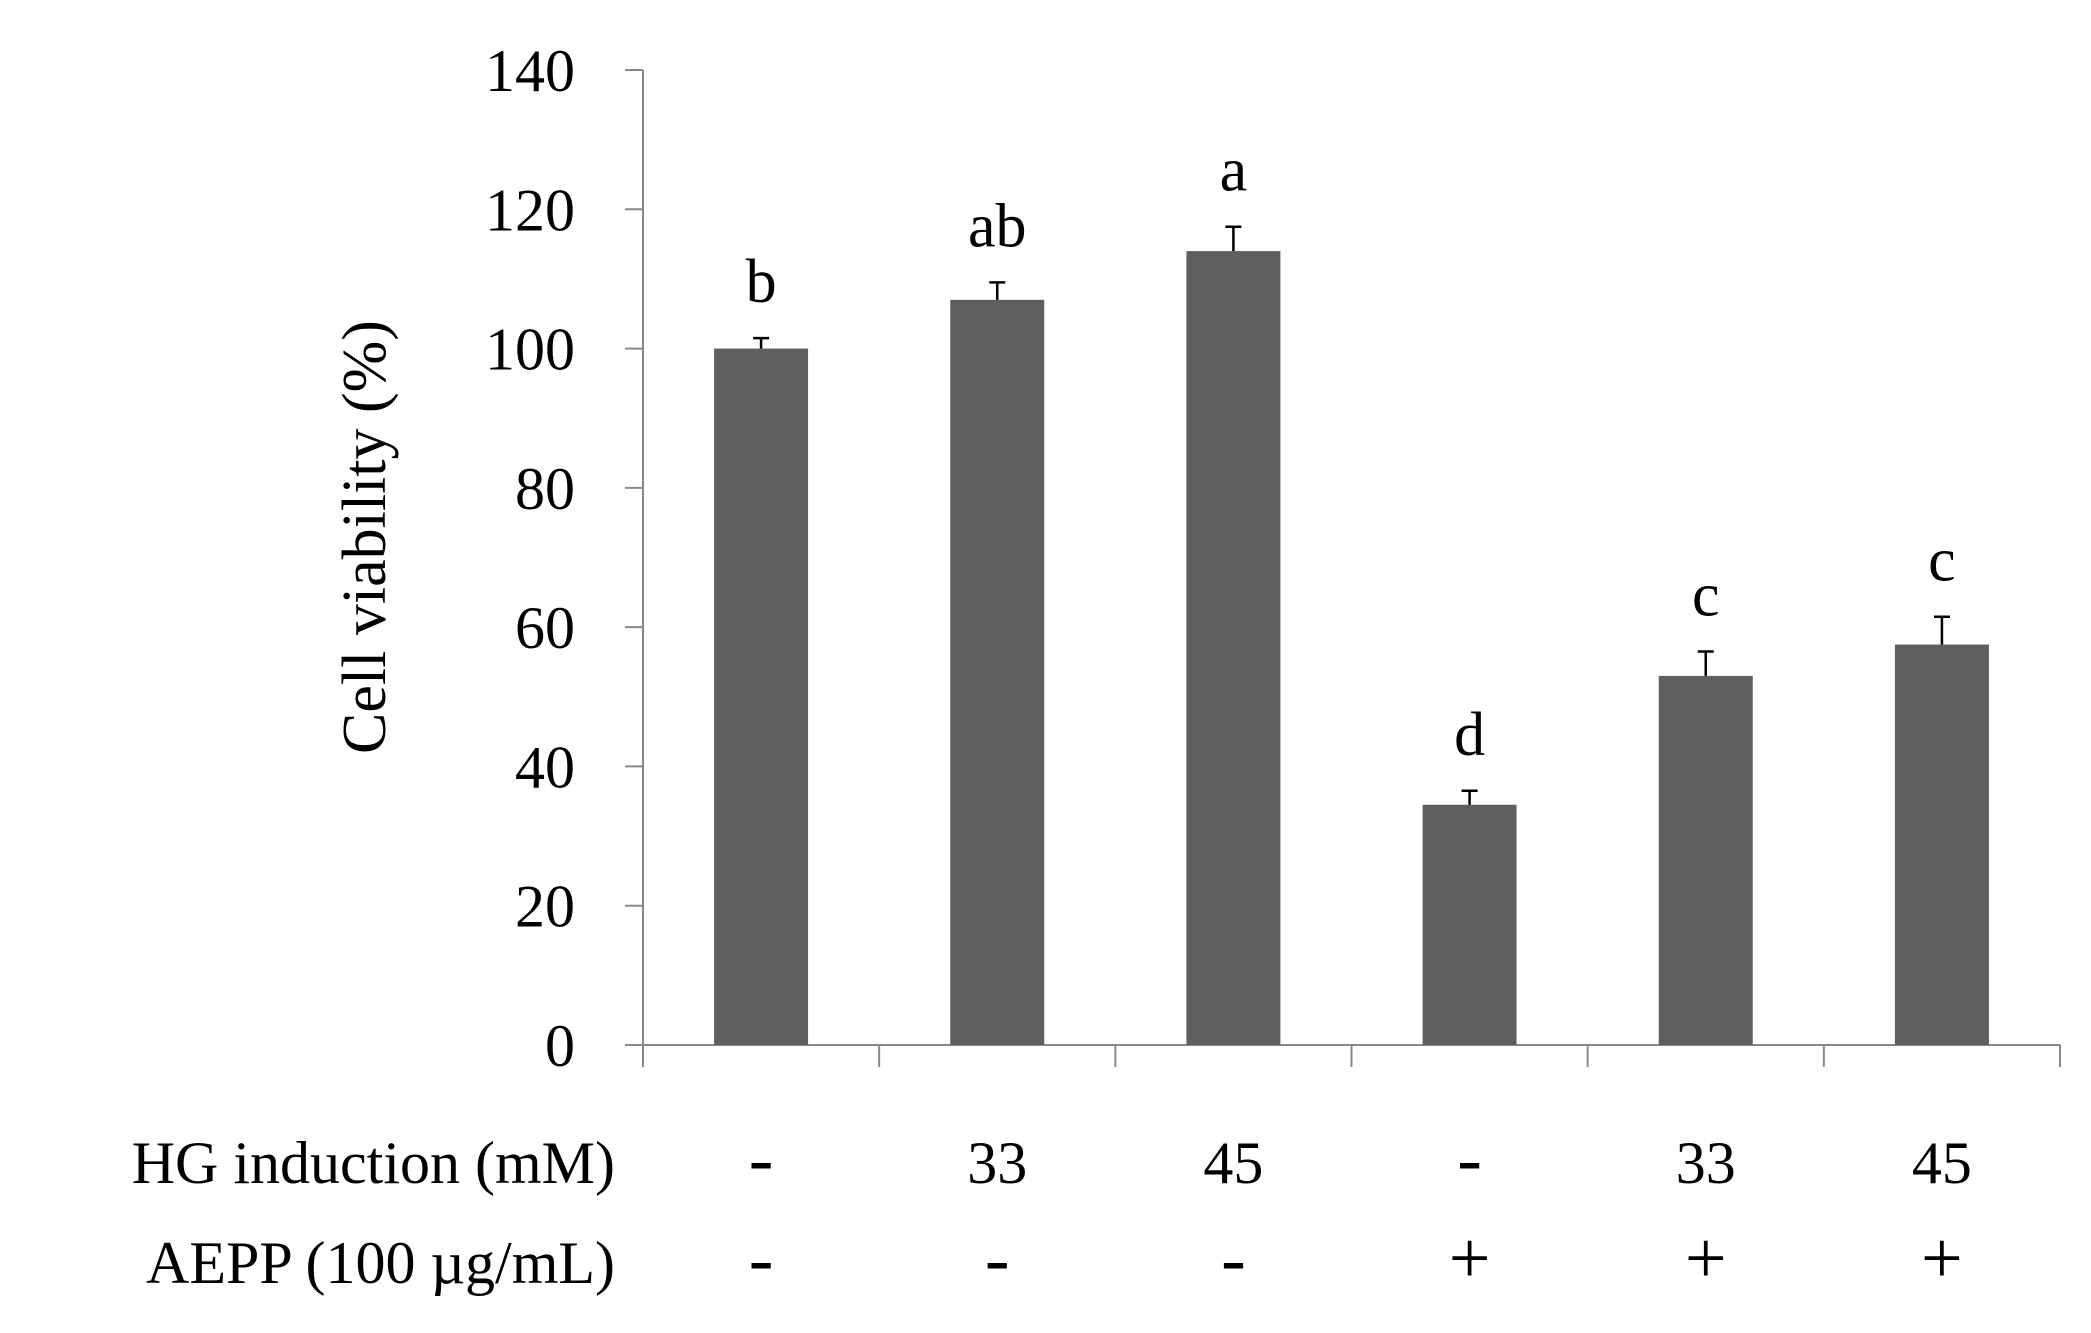 Image resolution: width=2091 pixels, height=1333 pixels. Describe the element at coordinates (545, 489) in the screenshot. I see `y-tick-label: 80` at that location.